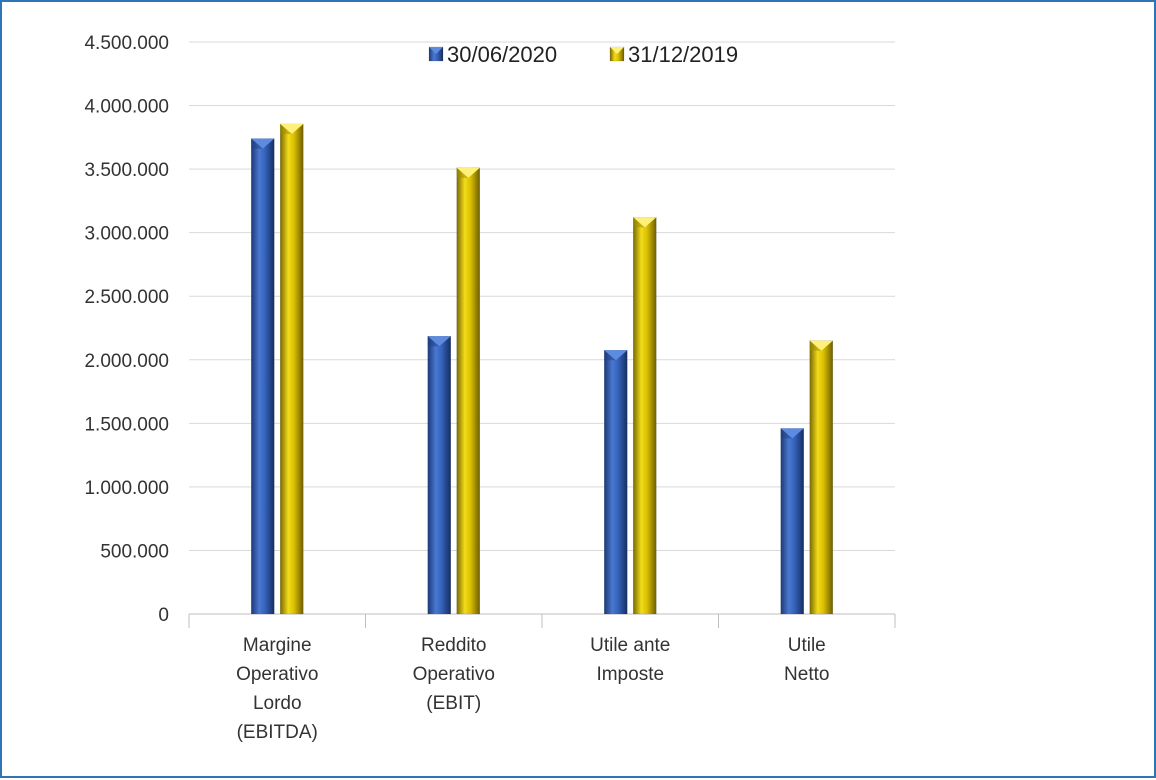 This screenshot has width=1156, height=780. Describe the element at coordinates (683, 54) in the screenshot. I see `legend-label: 31/12/2019` at that location.